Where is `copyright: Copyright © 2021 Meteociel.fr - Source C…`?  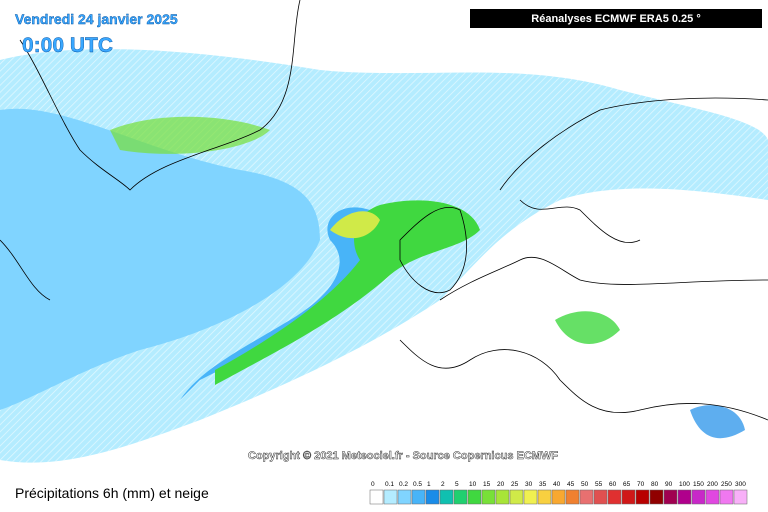 copyright: Copyright © 2021 Meteociel.fr - Source C… is located at coordinates (403, 456).